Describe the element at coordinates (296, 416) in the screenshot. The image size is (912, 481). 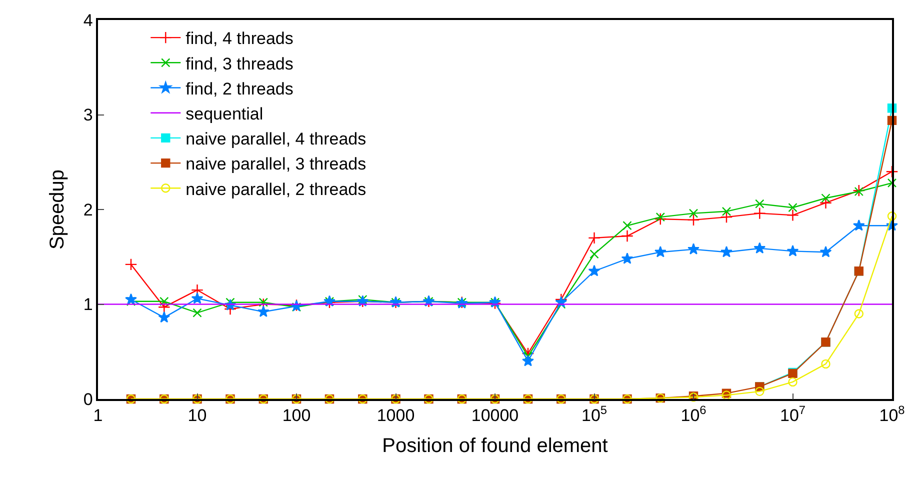
I see `x-tick-label: 100` at that location.